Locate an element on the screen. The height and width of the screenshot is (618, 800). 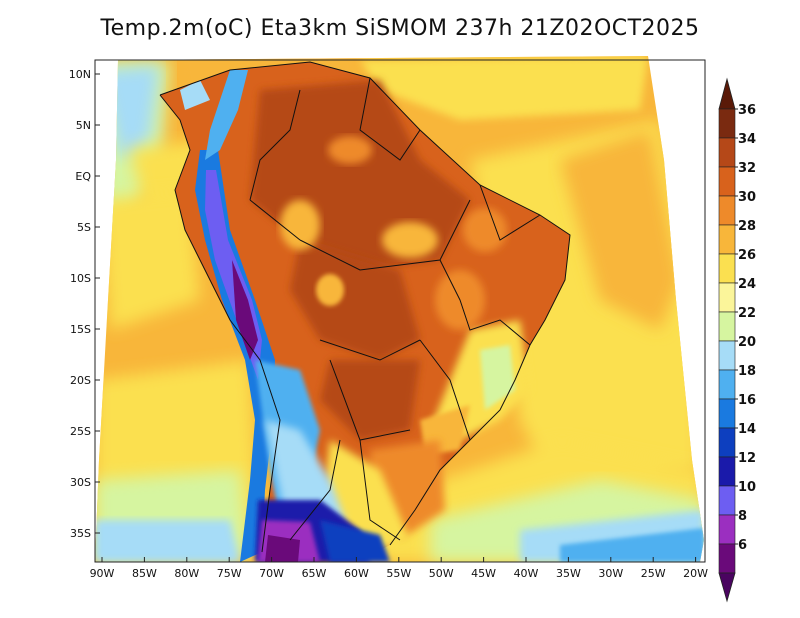
y-tick-label: 30S is located at coordinates (80, 482).